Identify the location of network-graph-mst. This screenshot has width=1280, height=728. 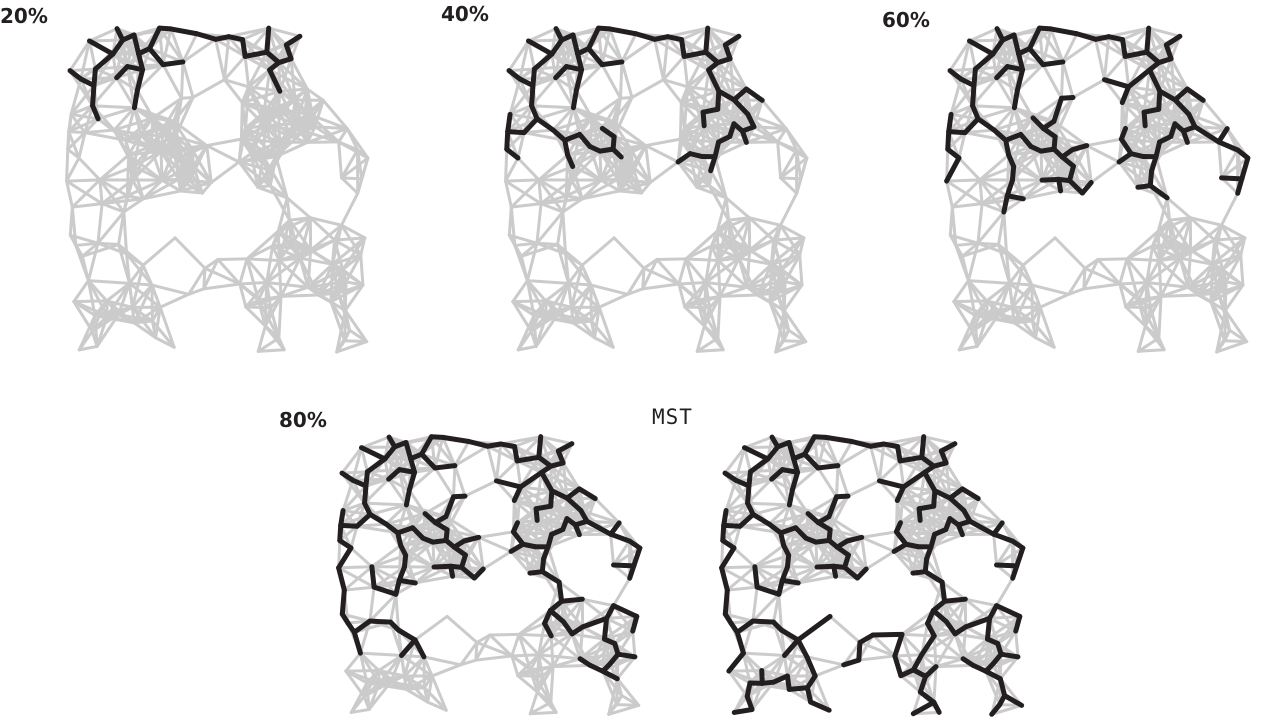
(885, 578).